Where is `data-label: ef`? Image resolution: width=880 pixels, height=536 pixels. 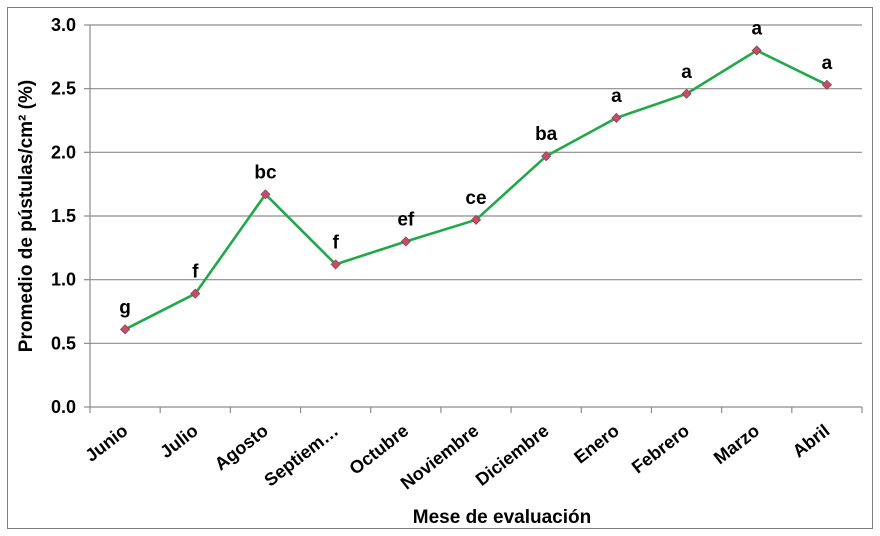 data-label: ef is located at coordinates (406, 219).